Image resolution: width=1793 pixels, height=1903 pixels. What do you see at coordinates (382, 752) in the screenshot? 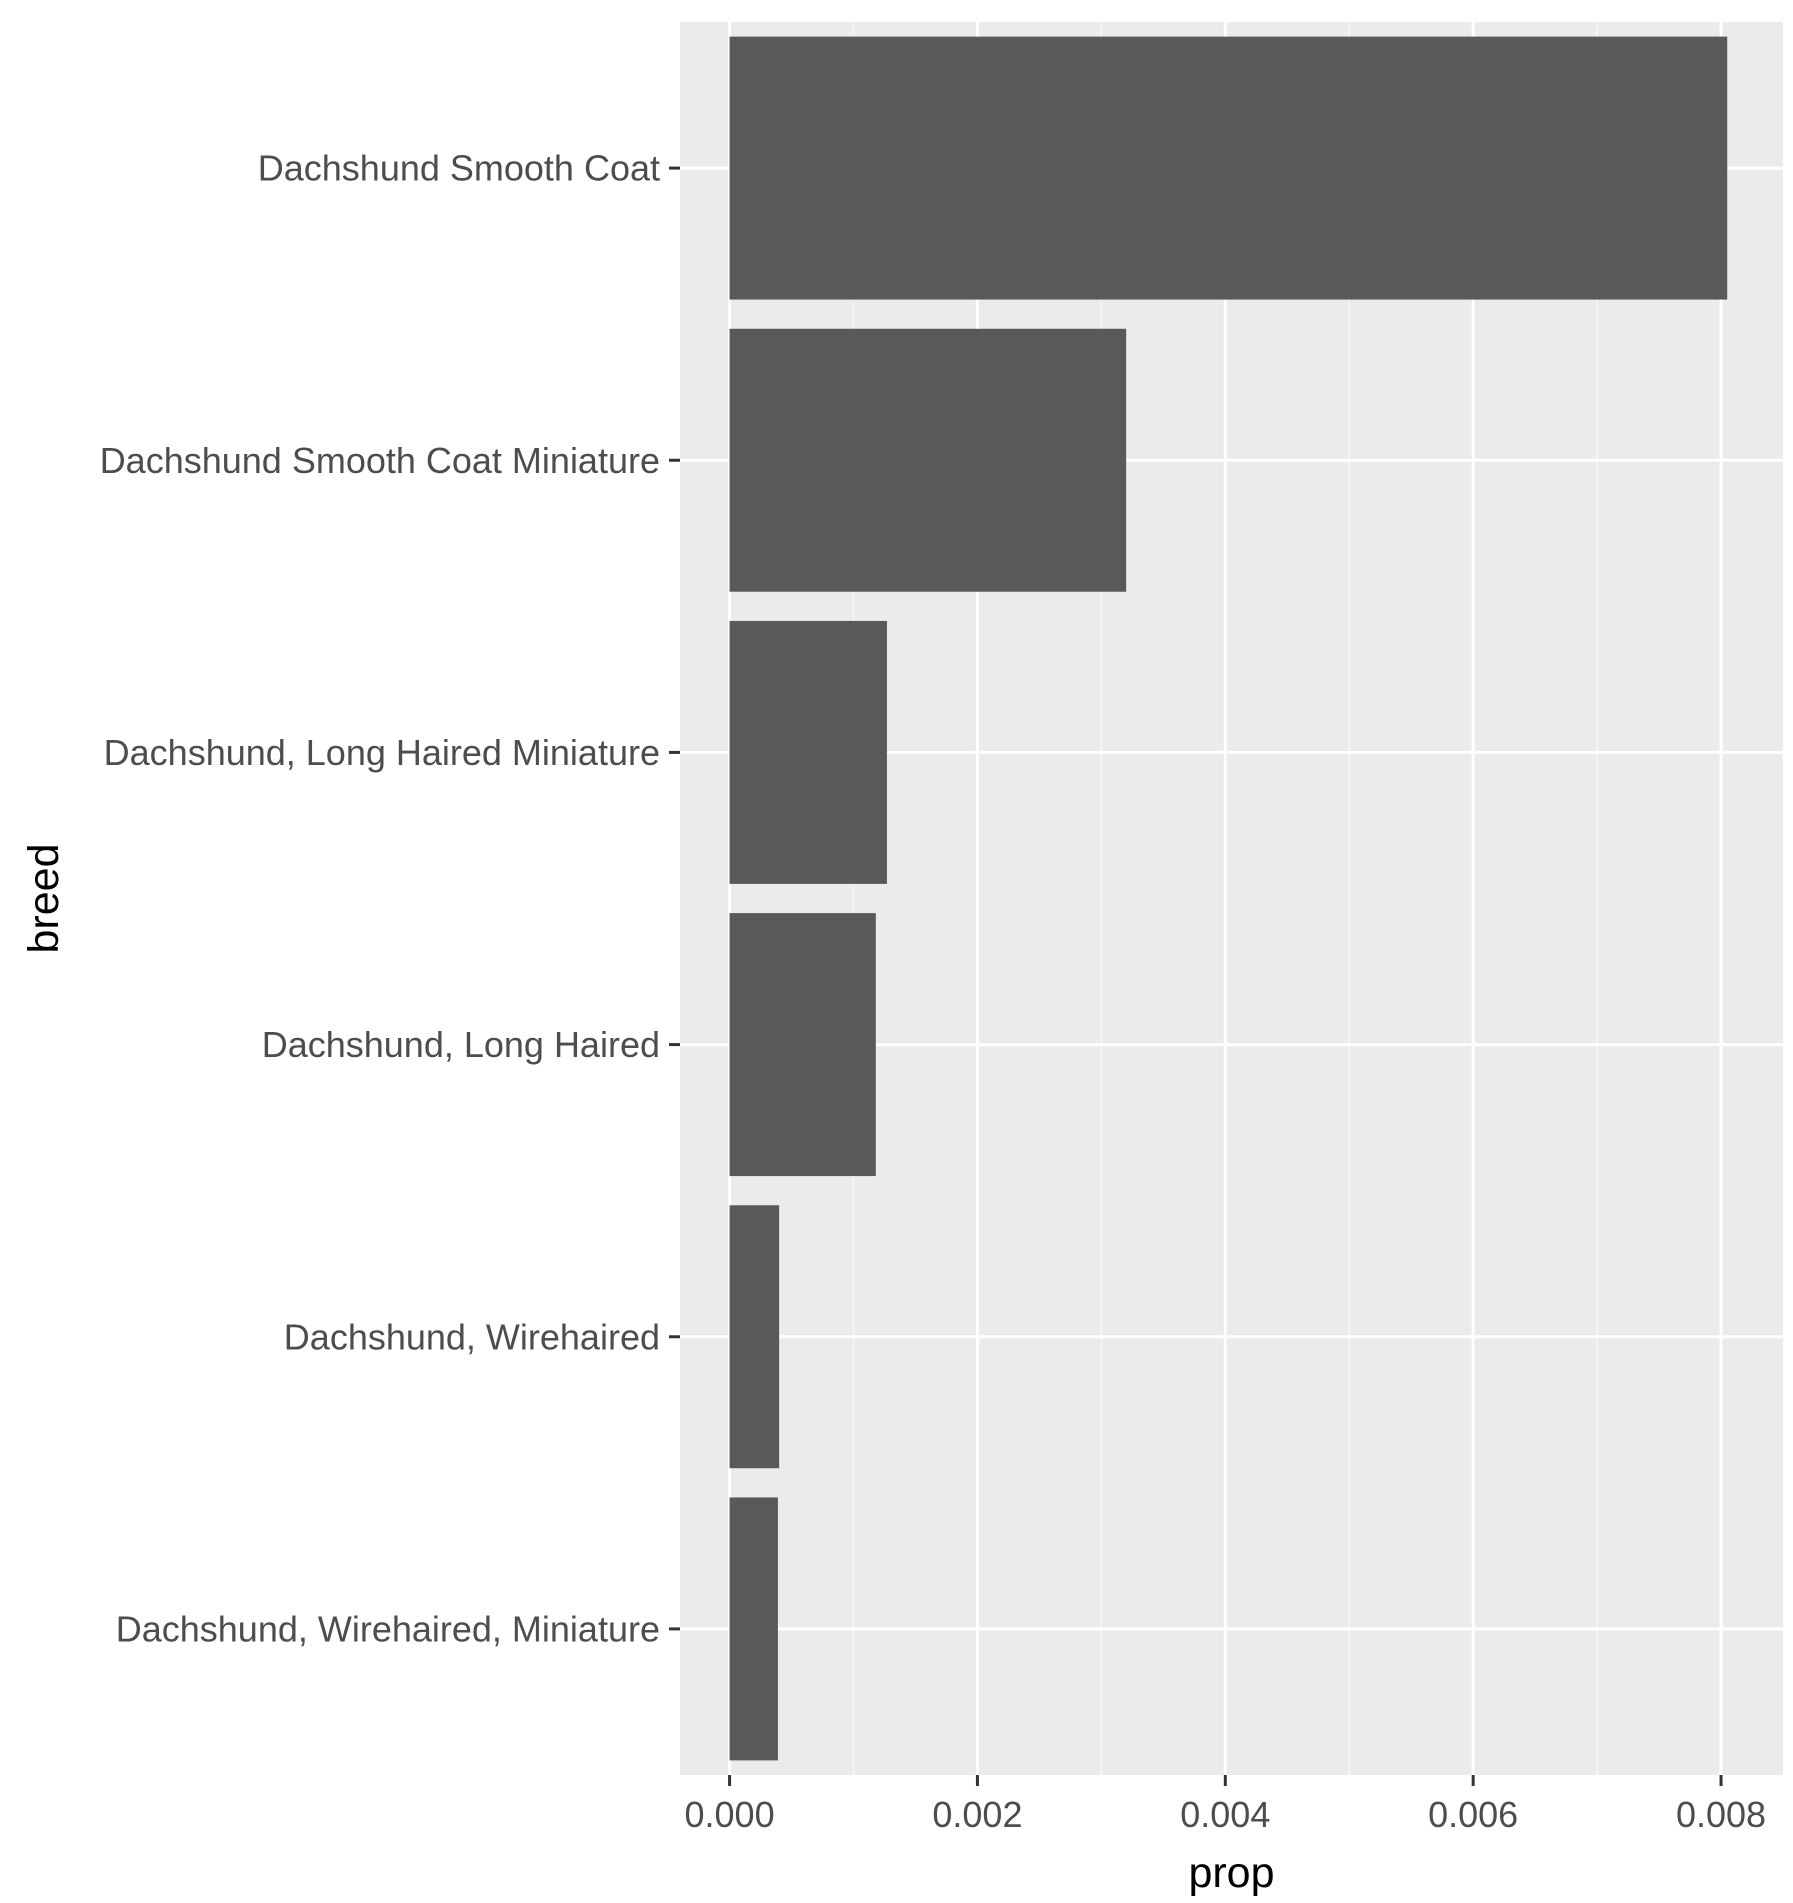
I see `y-tick-label: Dachshund, Long Haired Miniature` at bounding box center [382, 752].